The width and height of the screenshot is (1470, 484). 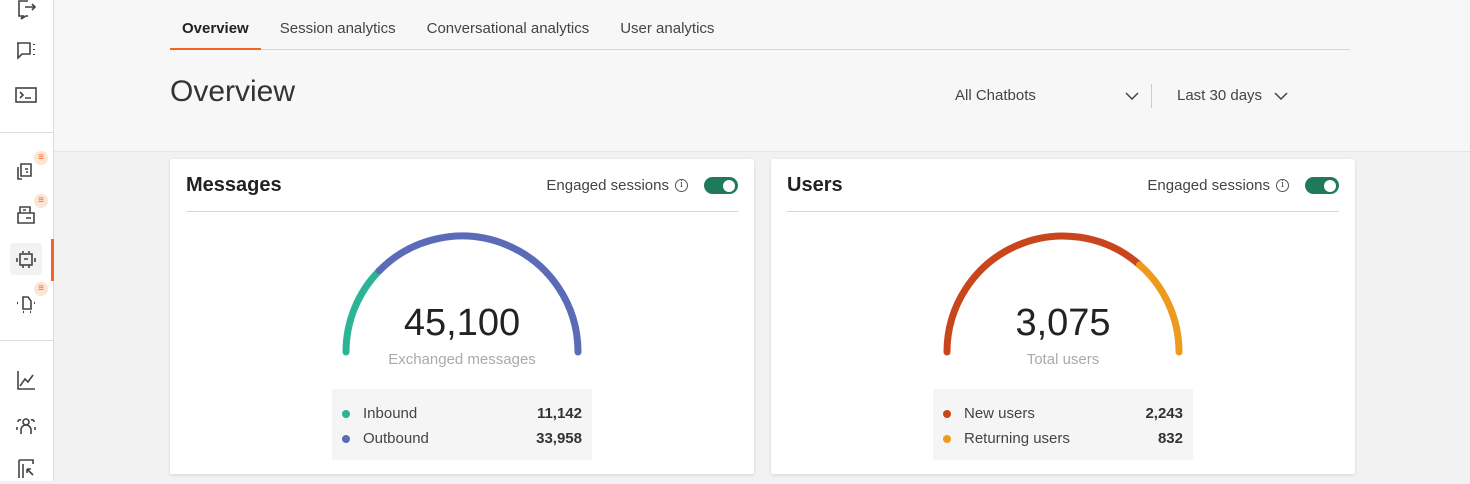 What do you see at coordinates (1017, 438) in the screenshot?
I see `legend-label: Returning users` at bounding box center [1017, 438].